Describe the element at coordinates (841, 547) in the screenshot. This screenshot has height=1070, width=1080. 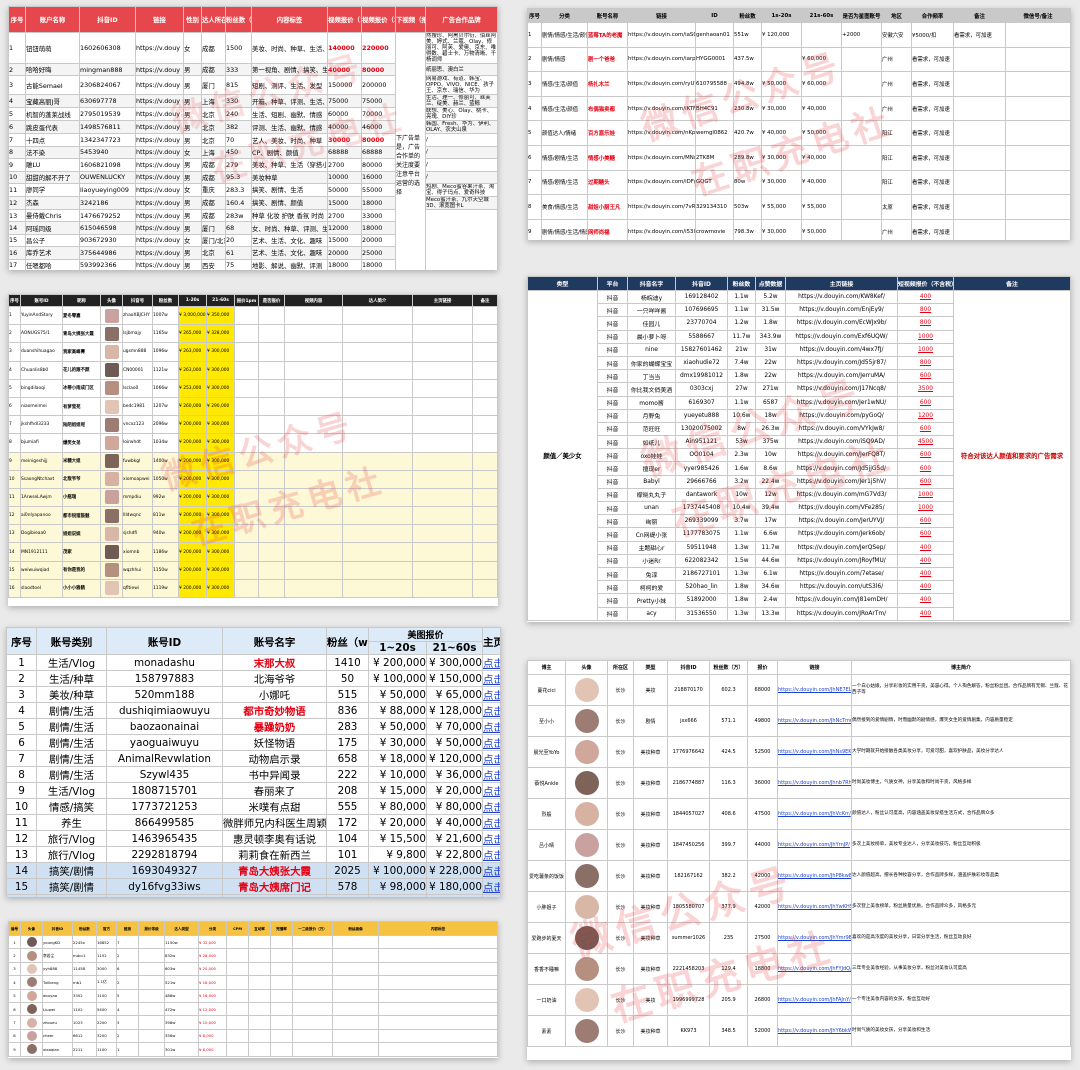
I see `profile-link: https://v.douyin.com/JerQSep/` at that location.